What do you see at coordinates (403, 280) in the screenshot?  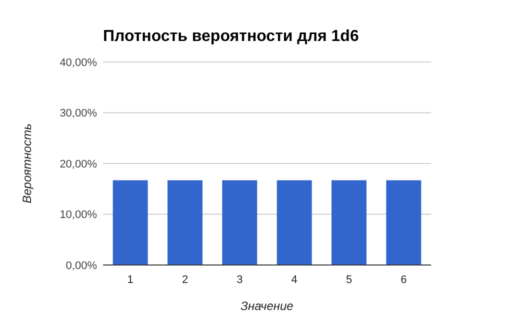 I see `x-tick-label: 6` at bounding box center [403, 280].